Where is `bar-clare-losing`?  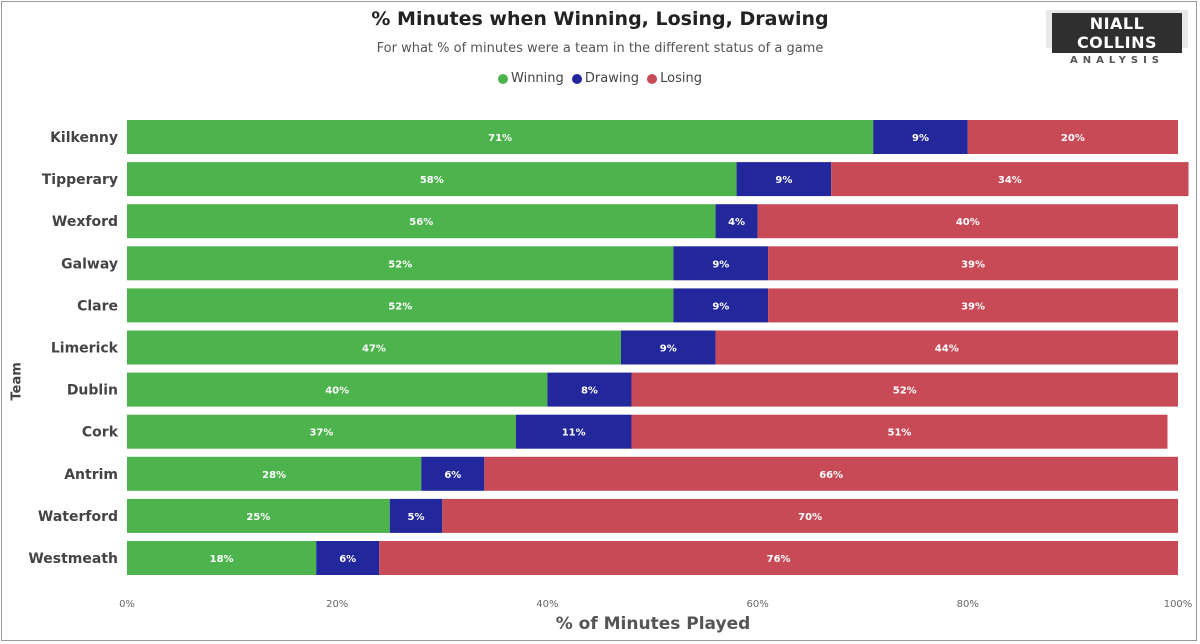 bar-clare-losing is located at coordinates (973, 305).